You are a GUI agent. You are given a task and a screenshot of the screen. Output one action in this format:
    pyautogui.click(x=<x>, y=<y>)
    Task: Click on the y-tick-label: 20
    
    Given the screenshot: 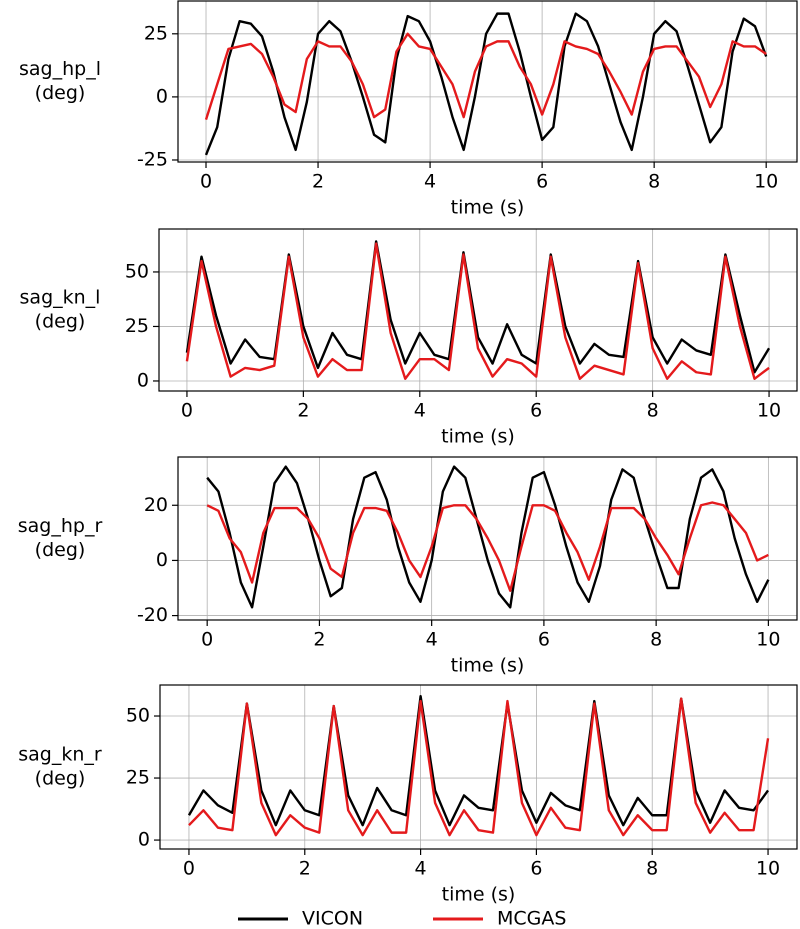 What is the action you would take?
    pyautogui.click(x=156, y=505)
    